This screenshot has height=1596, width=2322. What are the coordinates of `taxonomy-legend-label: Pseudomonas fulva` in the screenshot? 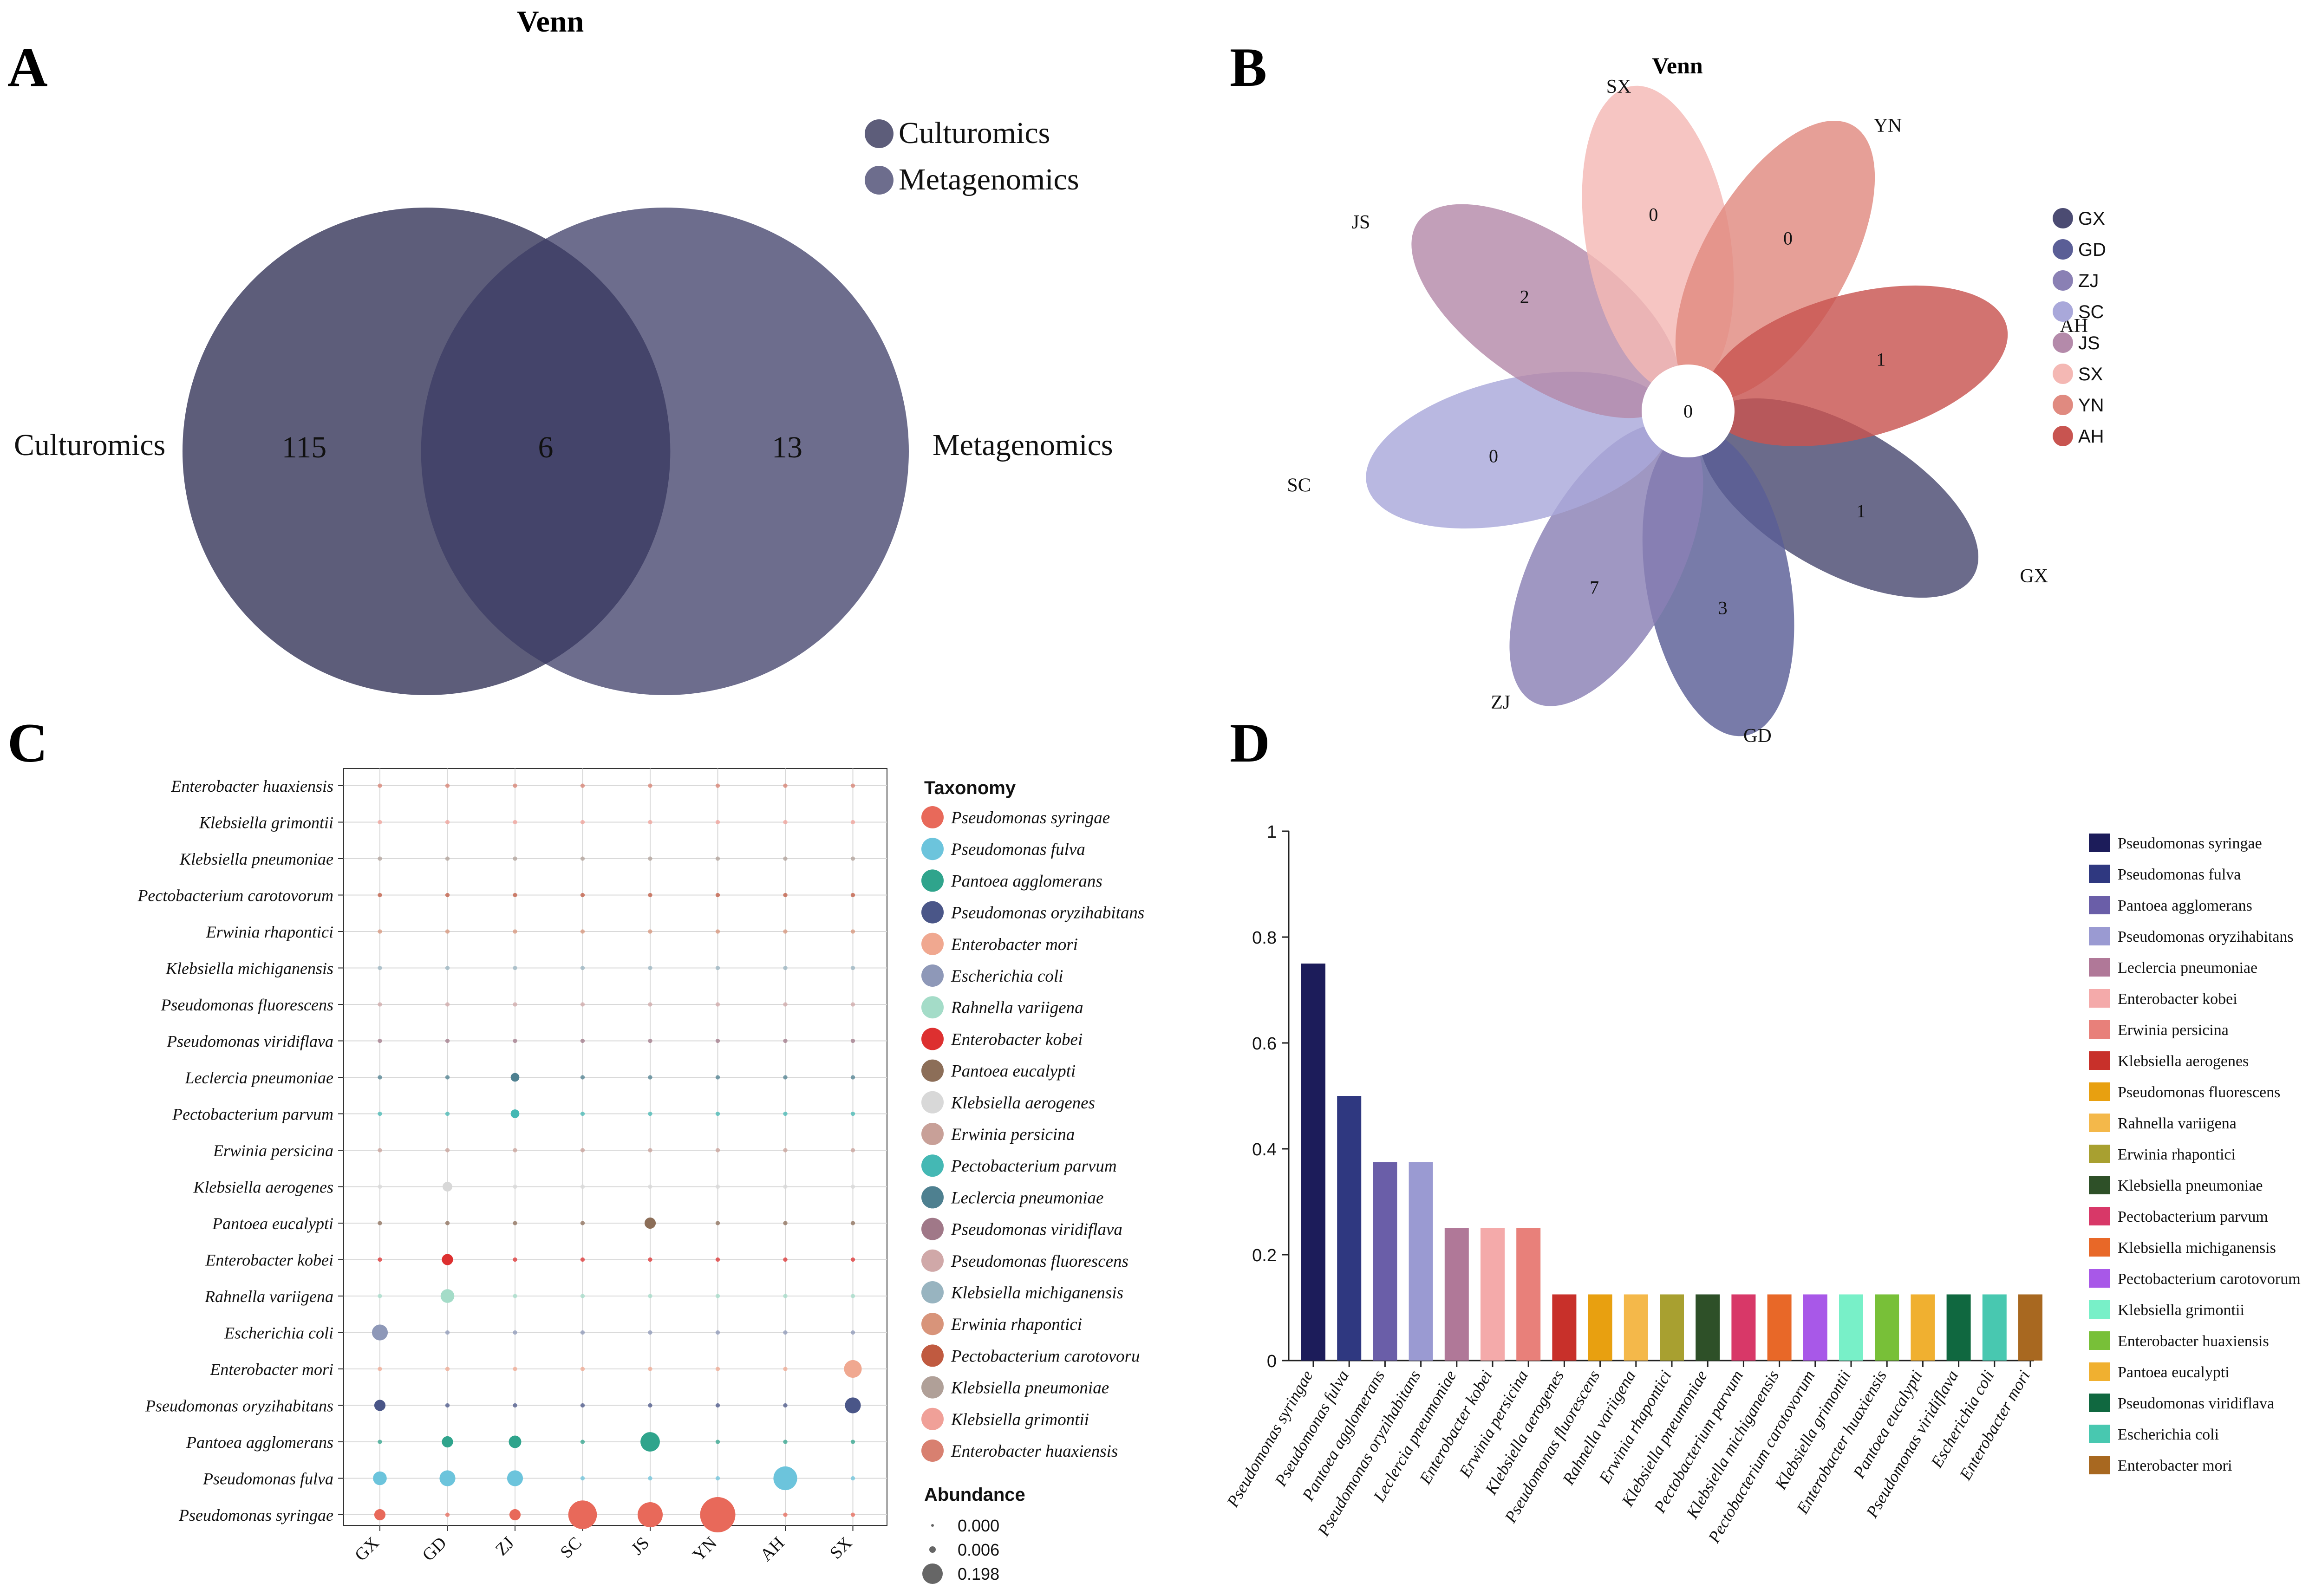 It's located at (1018, 849).